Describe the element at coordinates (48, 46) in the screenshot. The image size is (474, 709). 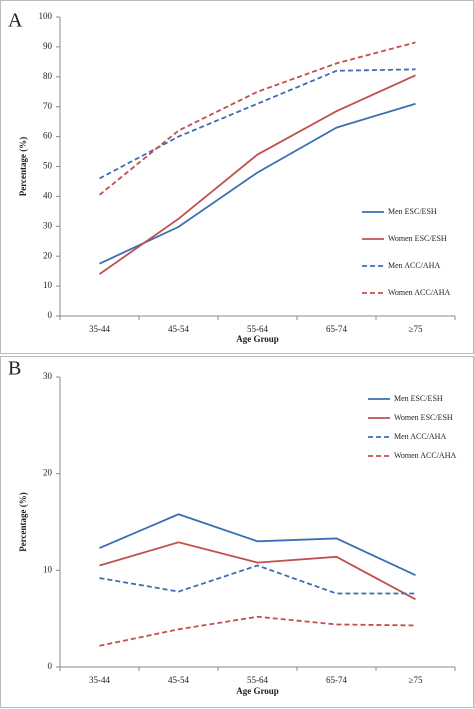
I see `y-tick-label: 90` at that location.